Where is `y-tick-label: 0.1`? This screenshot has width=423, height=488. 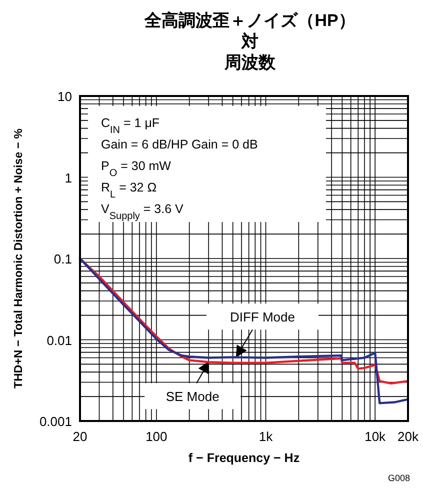 y-tick-label: 0.1 is located at coordinates (63, 259).